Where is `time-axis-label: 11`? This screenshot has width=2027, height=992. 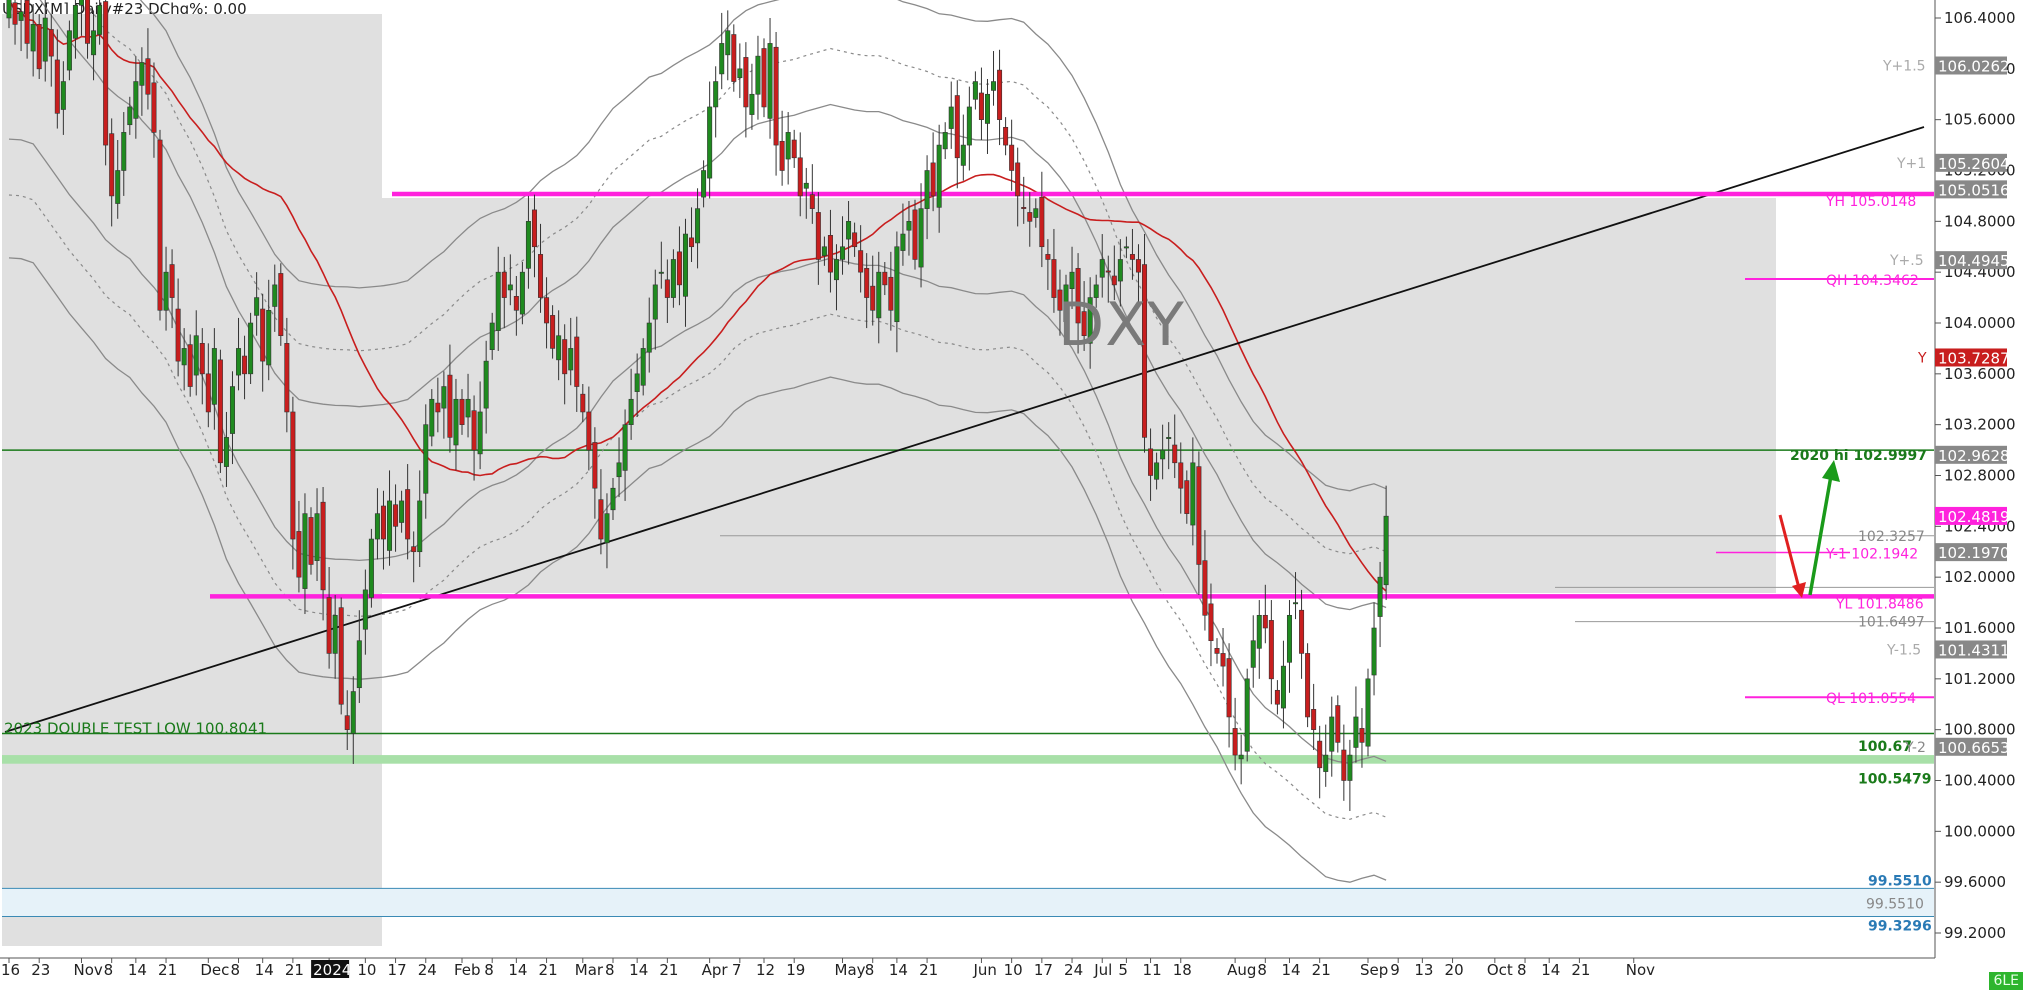 time-axis-label: 11 is located at coordinates (1152, 970).